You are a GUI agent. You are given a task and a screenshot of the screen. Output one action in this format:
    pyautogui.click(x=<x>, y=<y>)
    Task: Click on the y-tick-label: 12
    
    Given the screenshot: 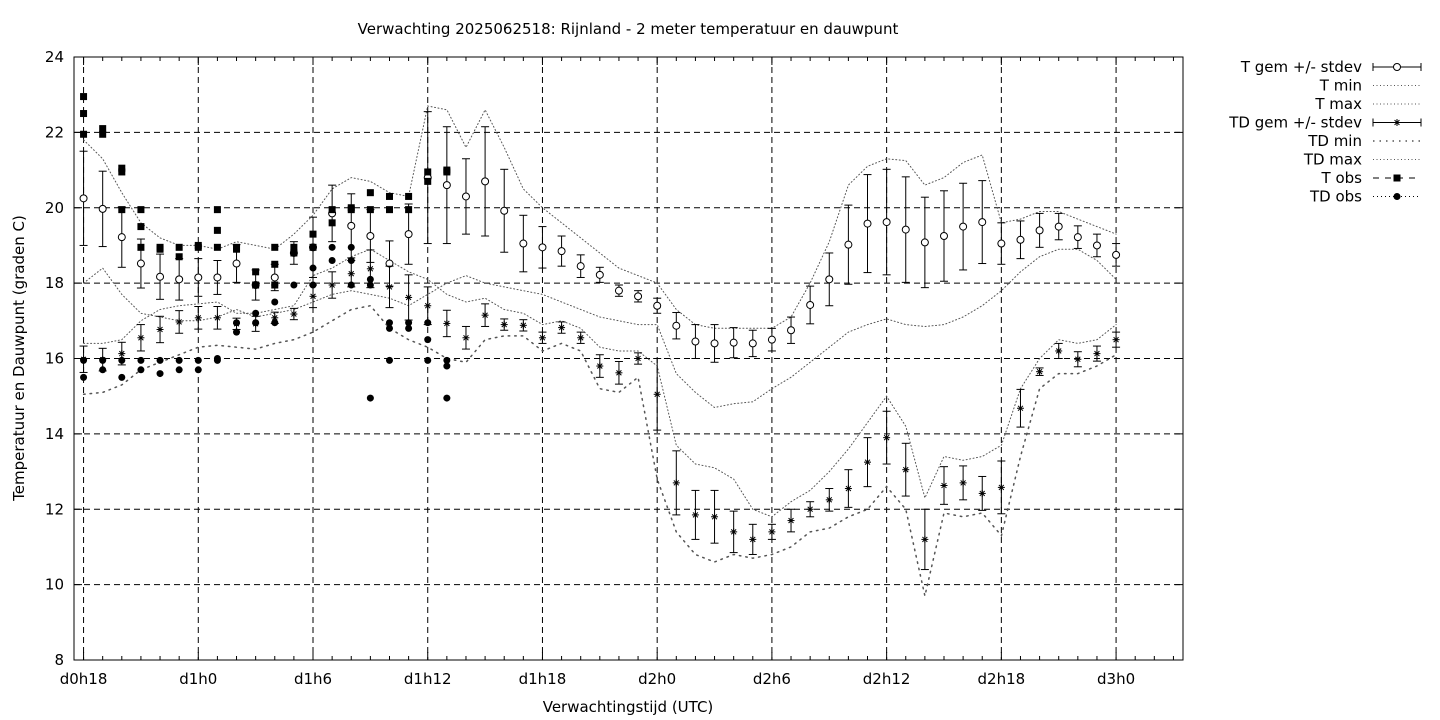 What is the action you would take?
    pyautogui.click(x=54, y=509)
    